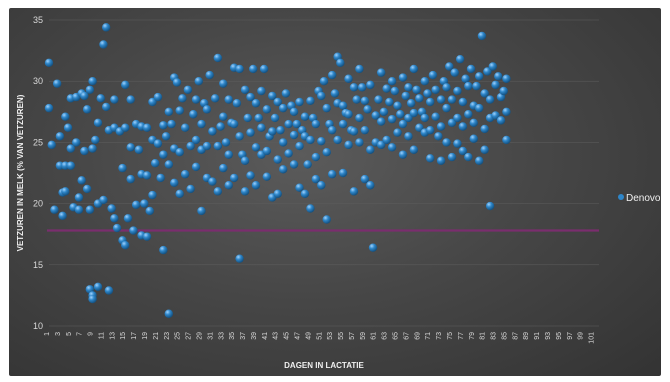 This screenshot has height=382, width=670. What do you see at coordinates (324, 365) in the screenshot?
I see `x-axis-title: DAGEN IN LACTATIE` at bounding box center [324, 365].